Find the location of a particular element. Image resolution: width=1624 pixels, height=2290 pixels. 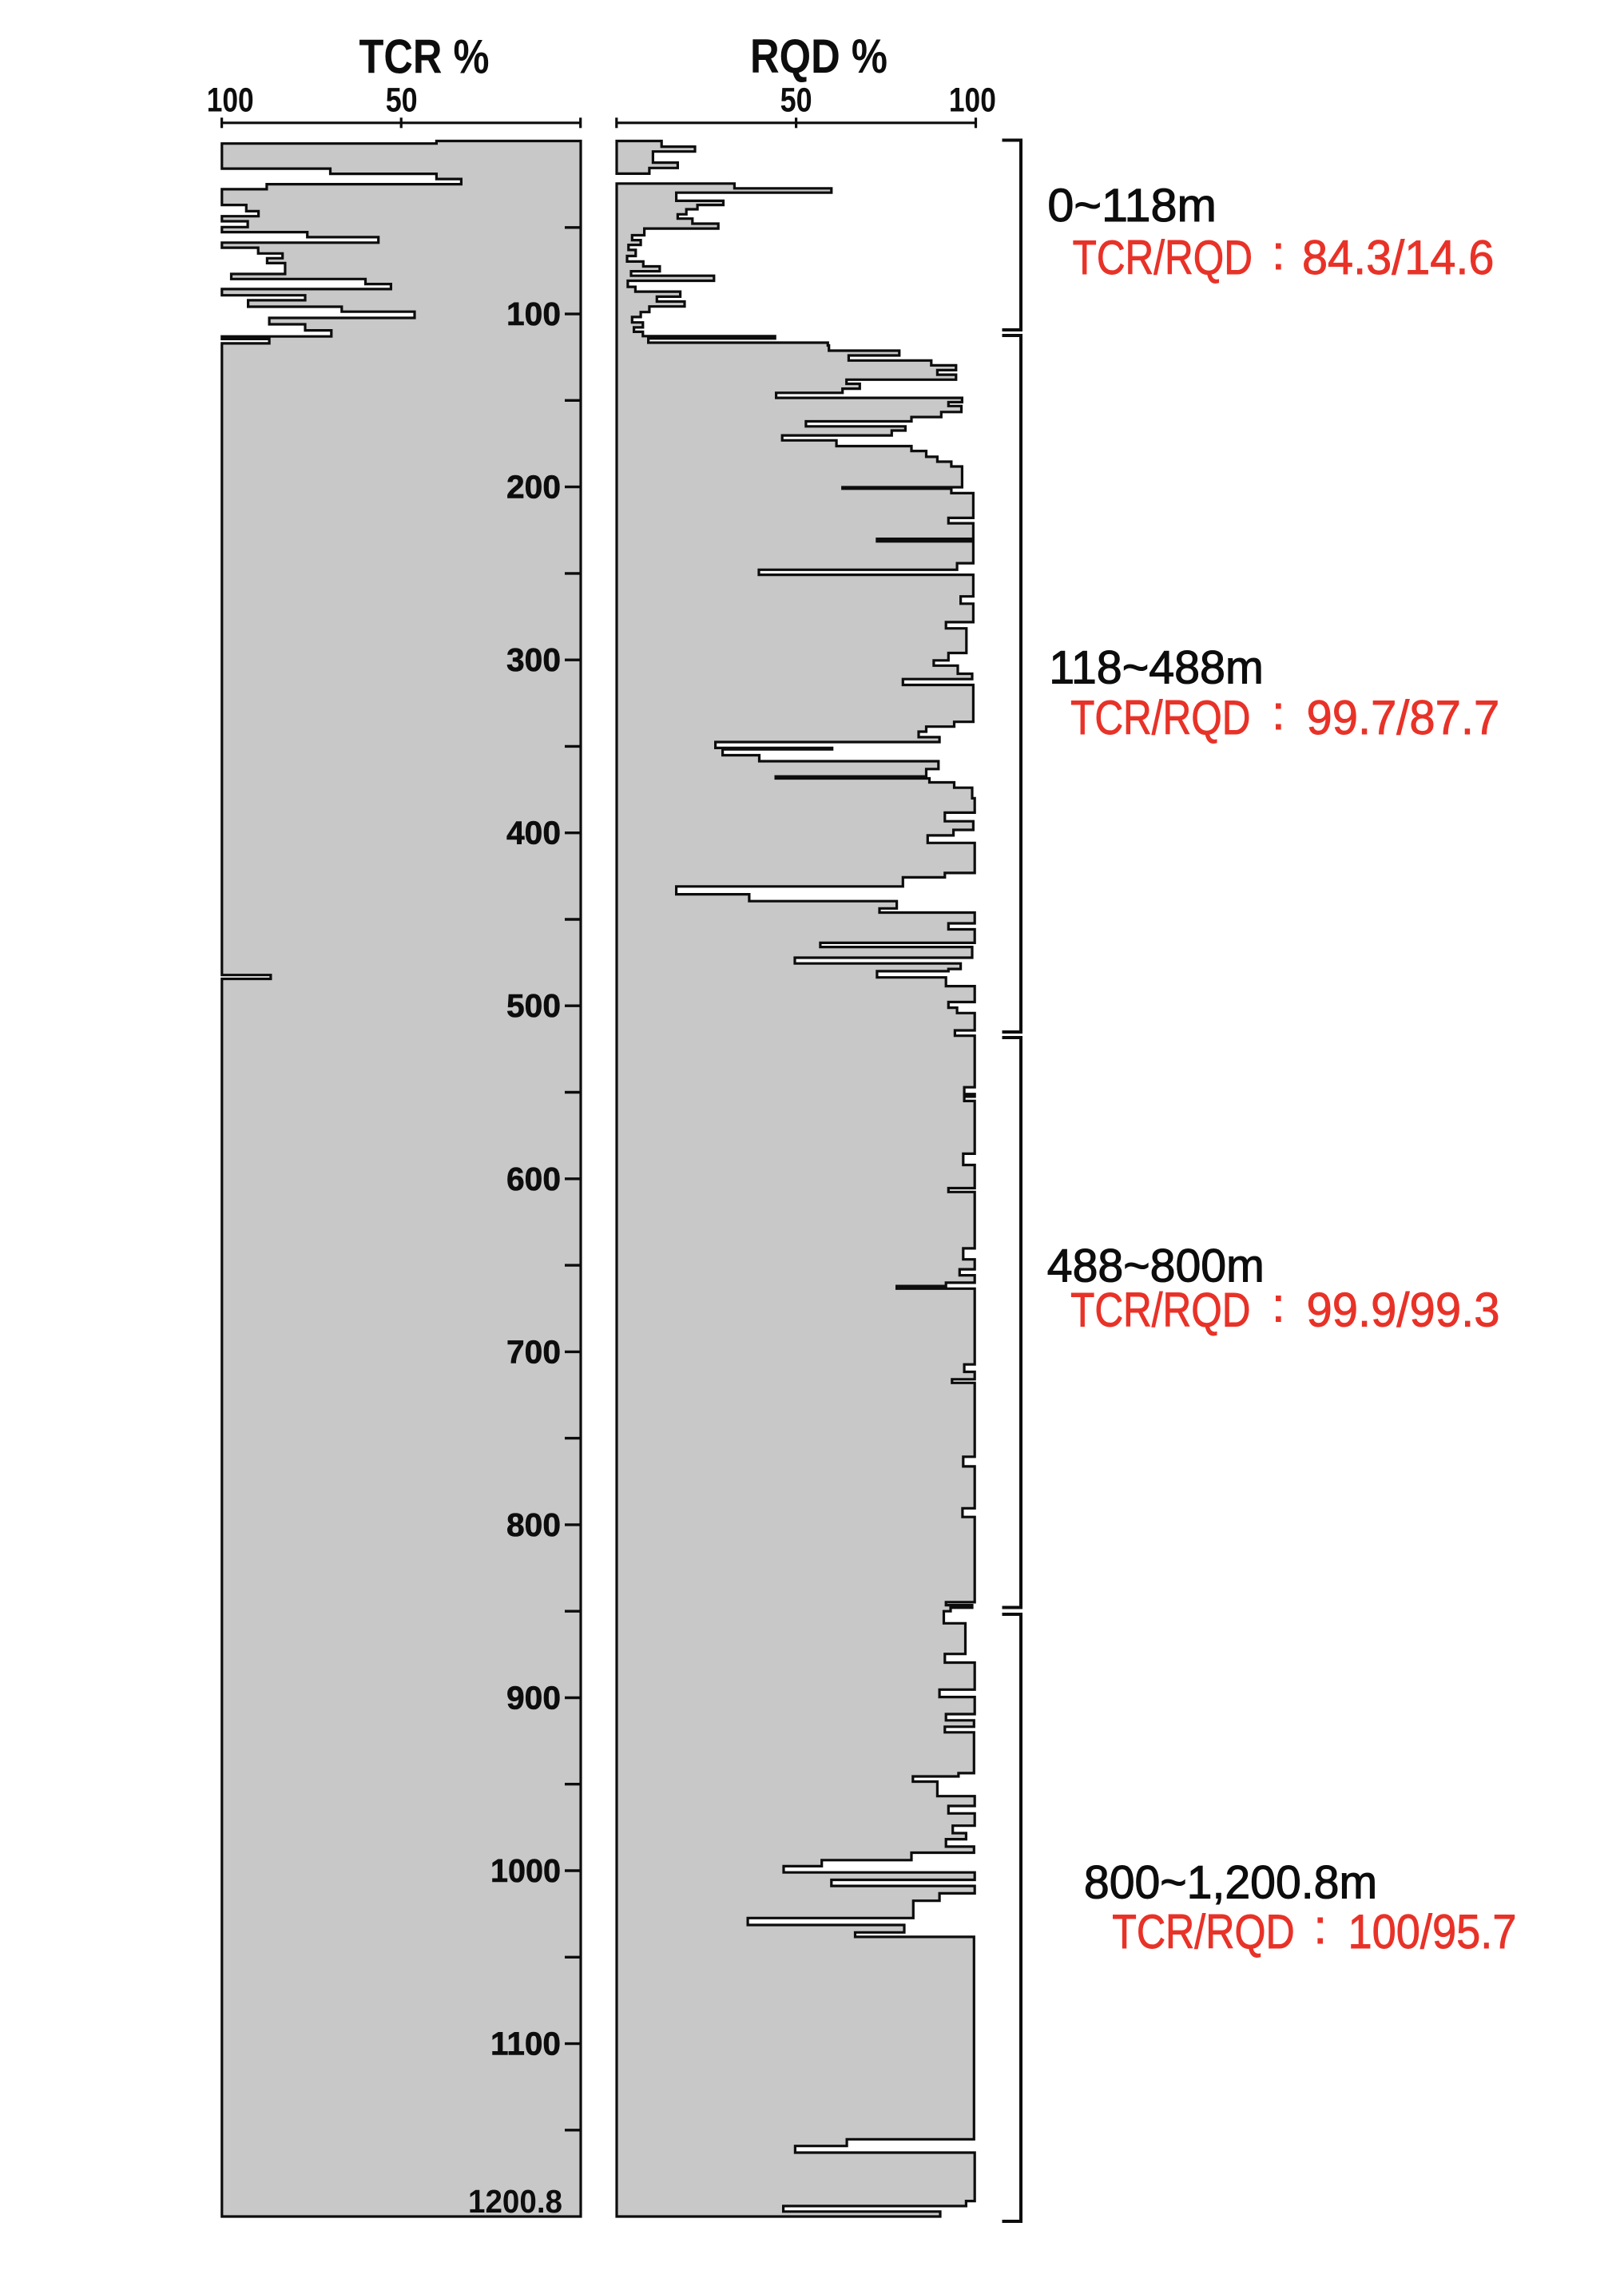

svg-text: 800~1,200.8m is located at coordinates (1230, 1883).